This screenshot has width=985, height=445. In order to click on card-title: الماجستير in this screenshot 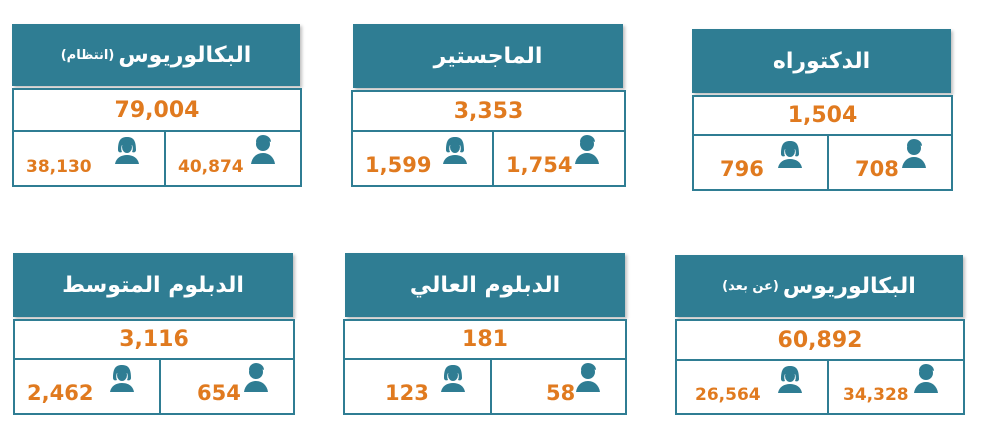, I will do `click(488, 56)`.